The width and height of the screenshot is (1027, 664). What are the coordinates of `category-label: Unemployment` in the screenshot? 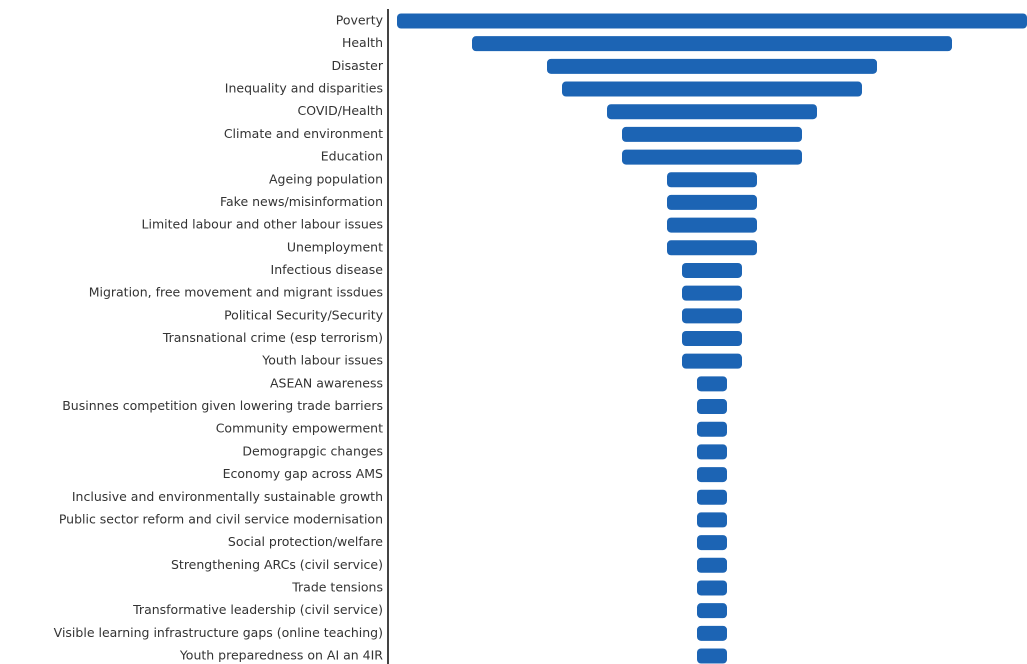 It's located at (335, 246).